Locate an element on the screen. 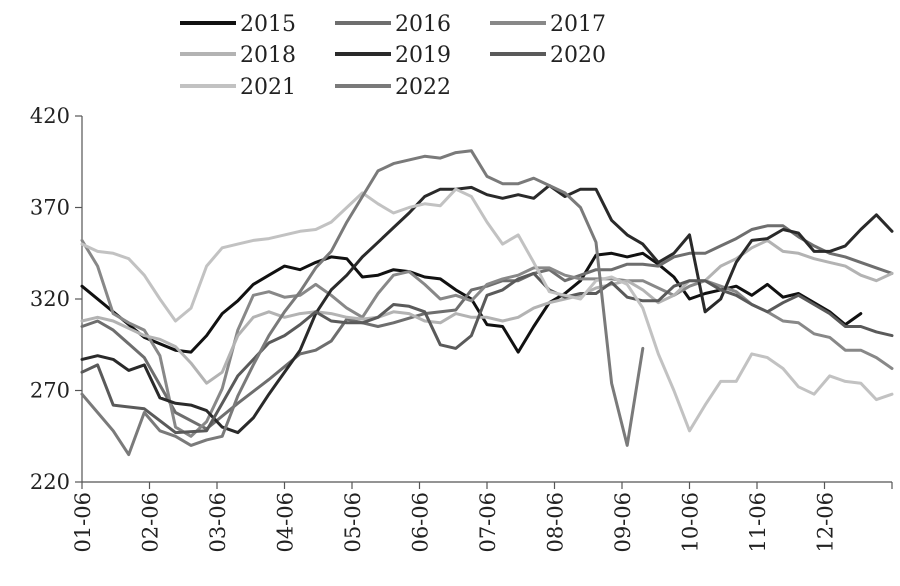  x-tick-label: 11-06 is located at coordinates (758, 522).